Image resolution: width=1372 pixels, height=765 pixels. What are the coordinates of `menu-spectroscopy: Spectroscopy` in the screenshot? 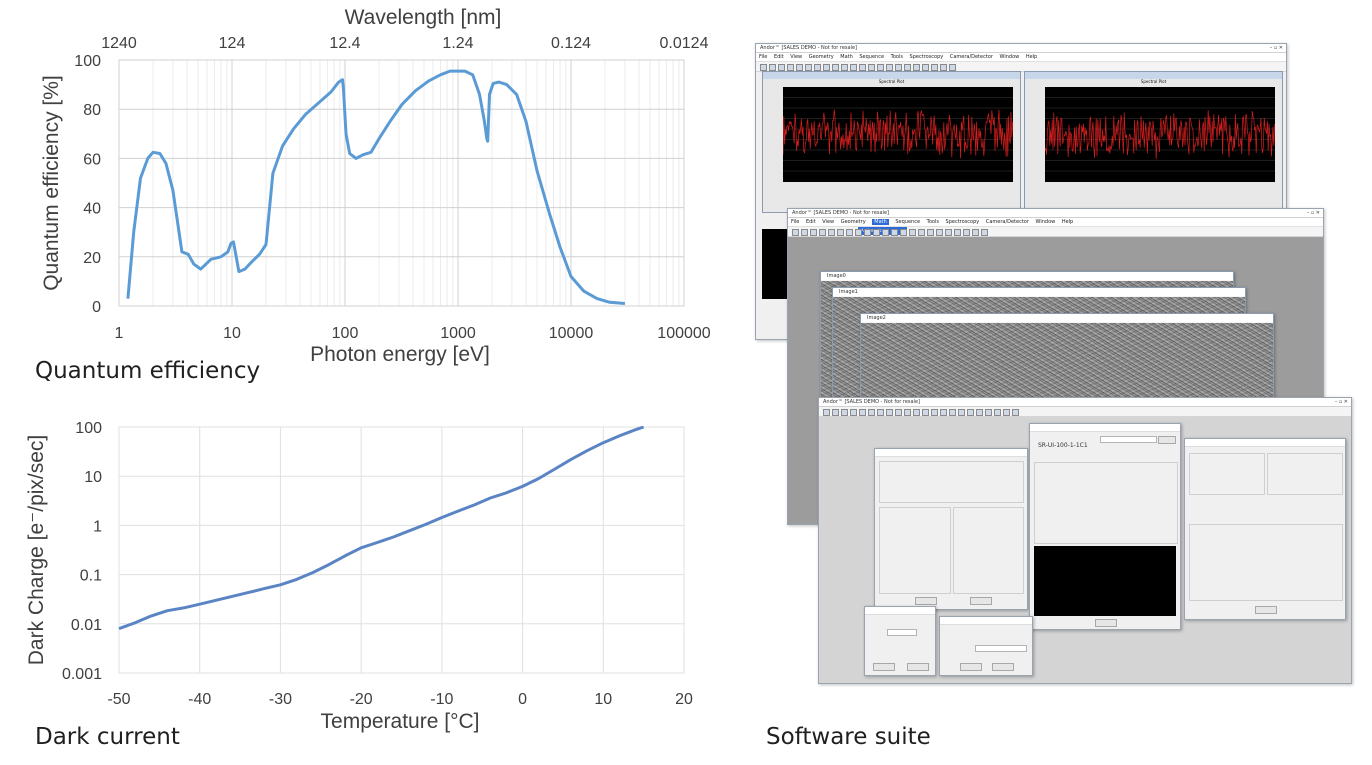 It's located at (926, 57).